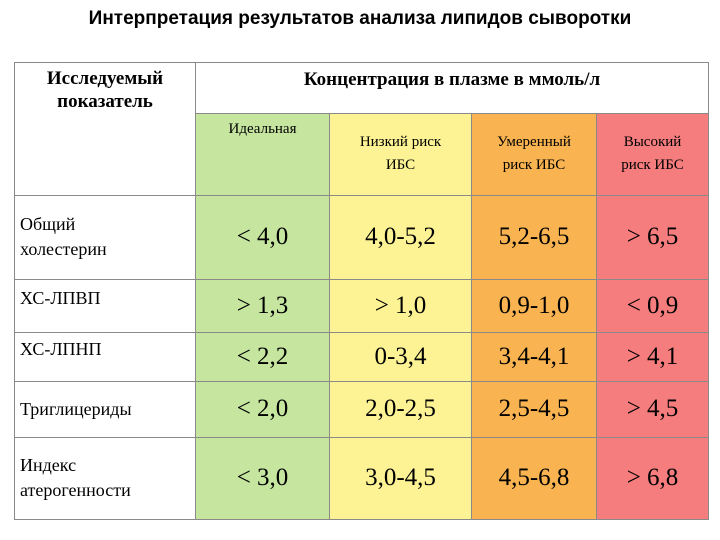 This screenshot has height=540, width=720. What do you see at coordinates (400, 305) in the screenshot?
I see `value-low-risk: > 1,0` at bounding box center [400, 305].